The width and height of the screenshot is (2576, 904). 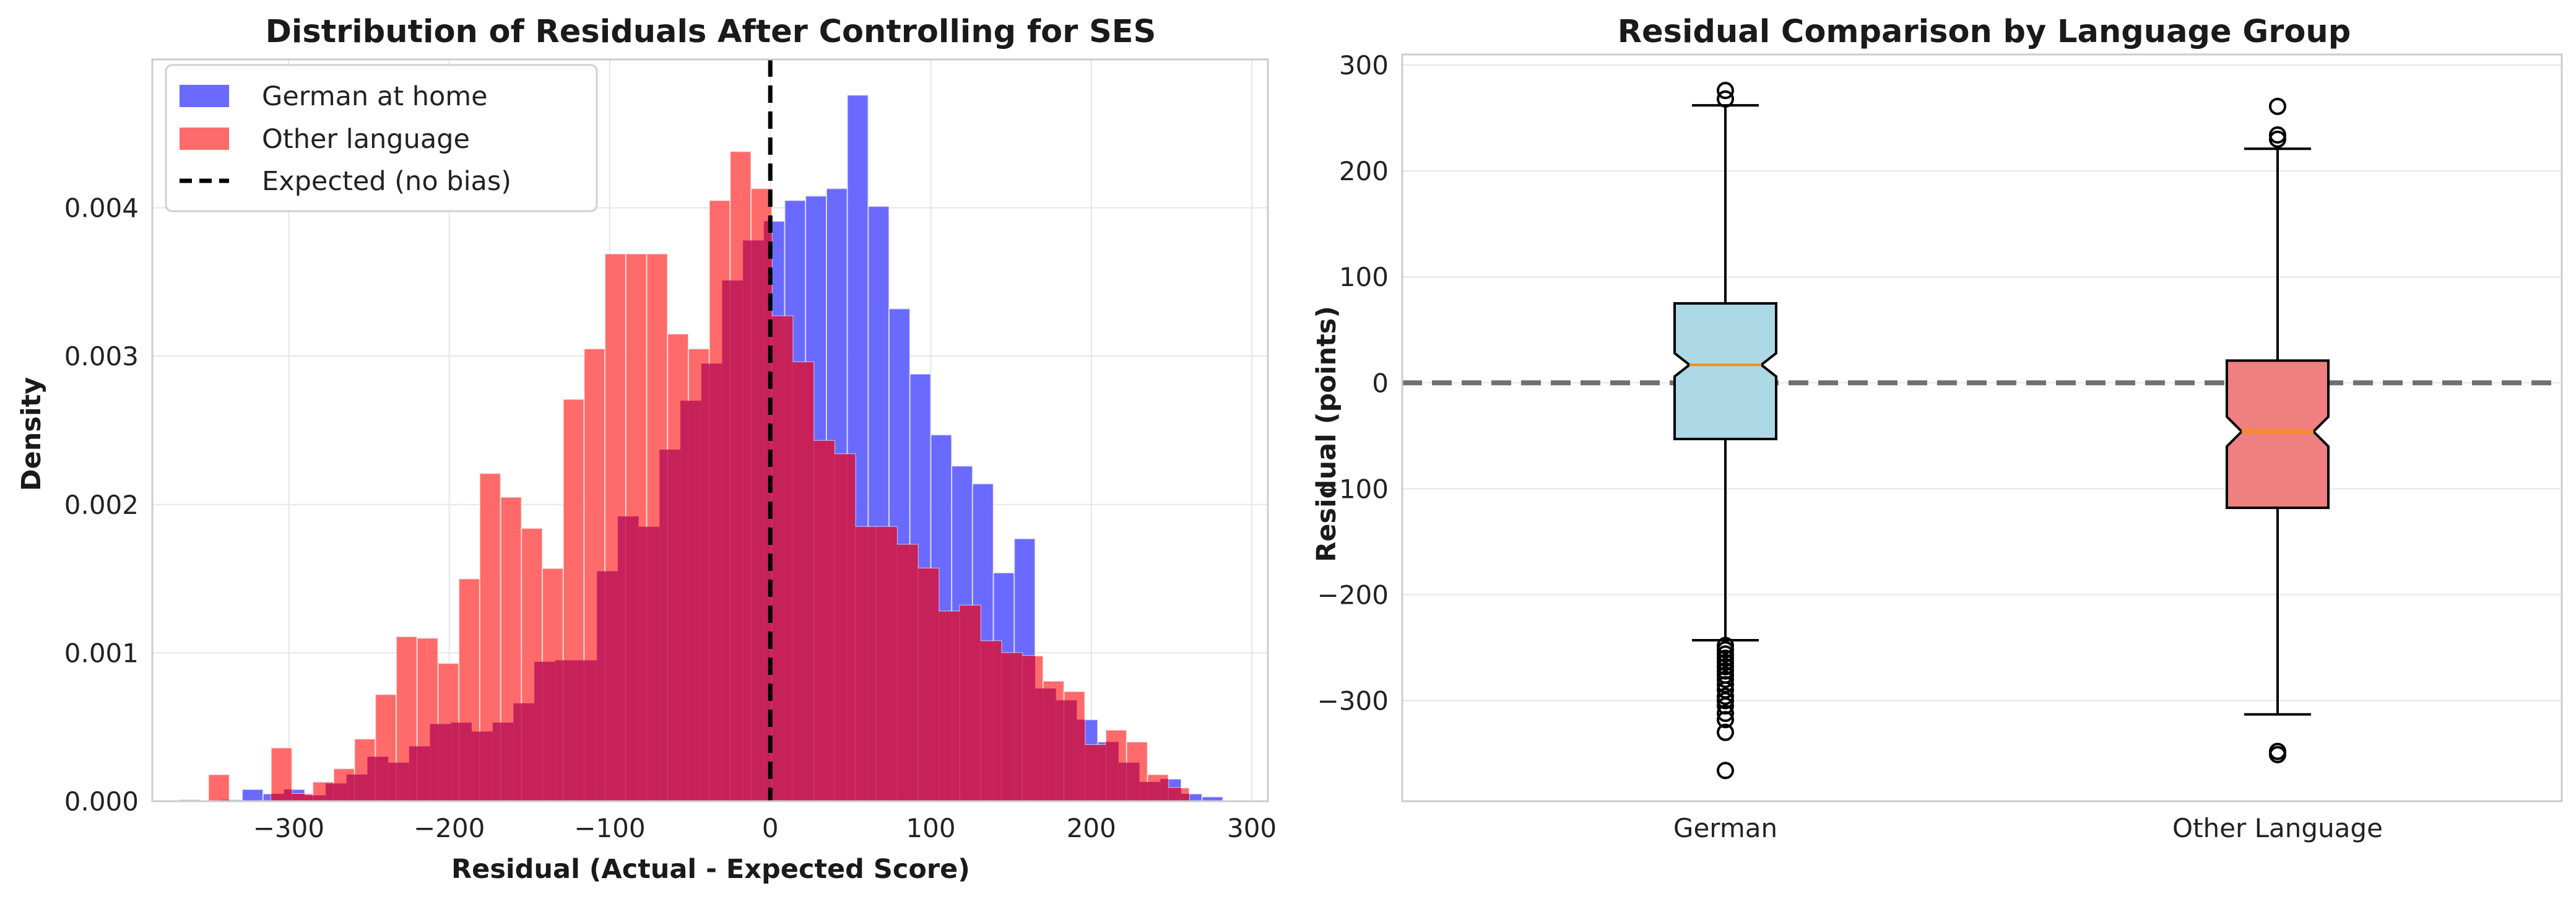 I want to click on boxplot-group-other-language, so click(x=2278, y=430).